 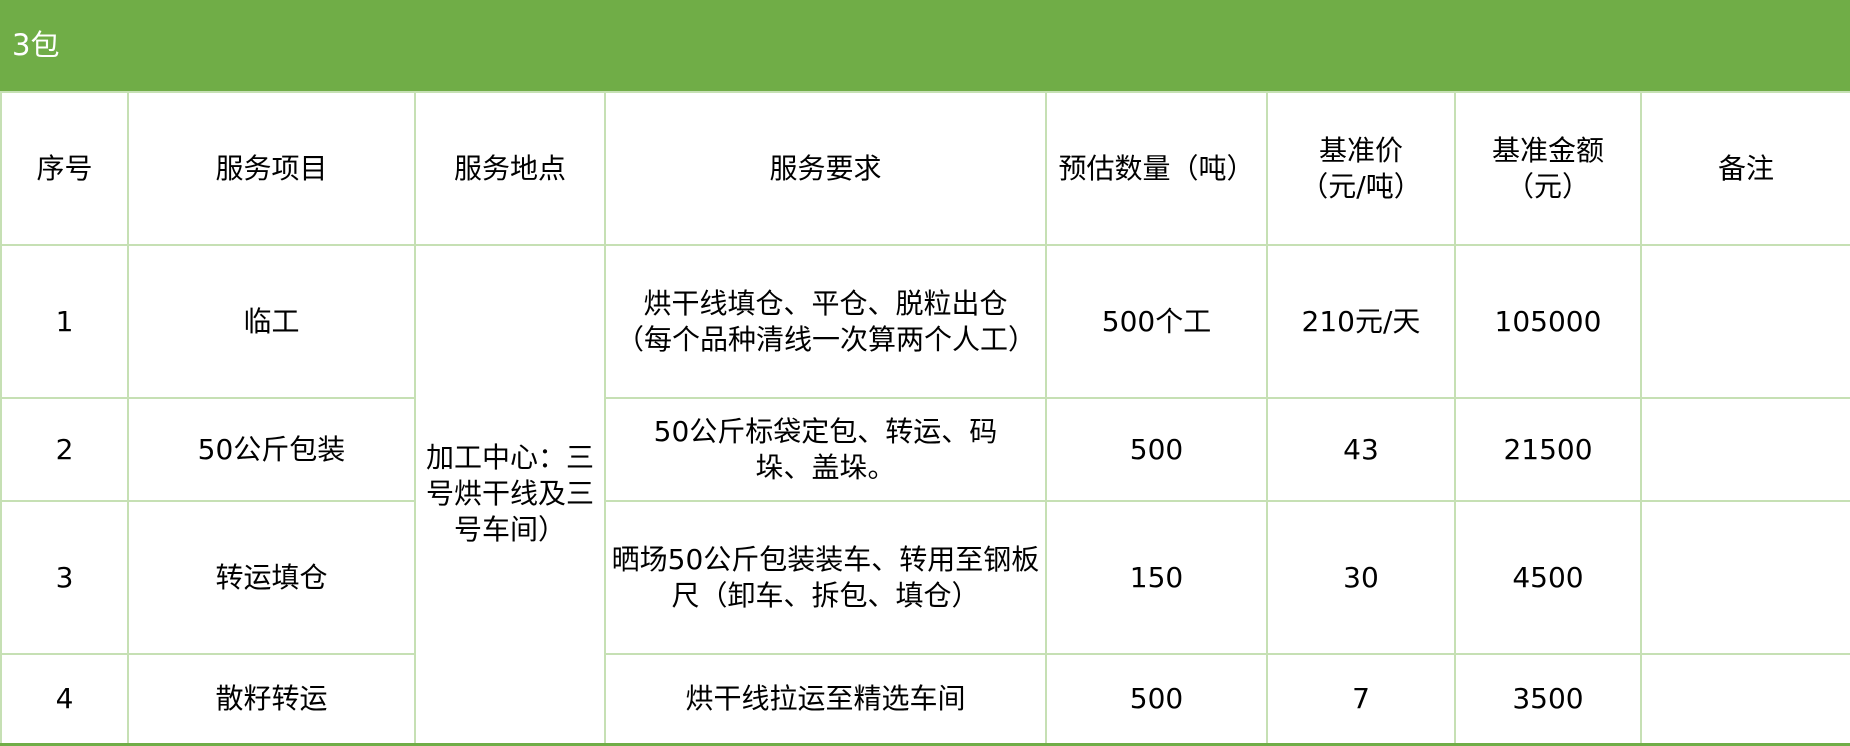 What do you see at coordinates (271, 168) in the screenshot?
I see `header-cell: 服务项目` at bounding box center [271, 168].